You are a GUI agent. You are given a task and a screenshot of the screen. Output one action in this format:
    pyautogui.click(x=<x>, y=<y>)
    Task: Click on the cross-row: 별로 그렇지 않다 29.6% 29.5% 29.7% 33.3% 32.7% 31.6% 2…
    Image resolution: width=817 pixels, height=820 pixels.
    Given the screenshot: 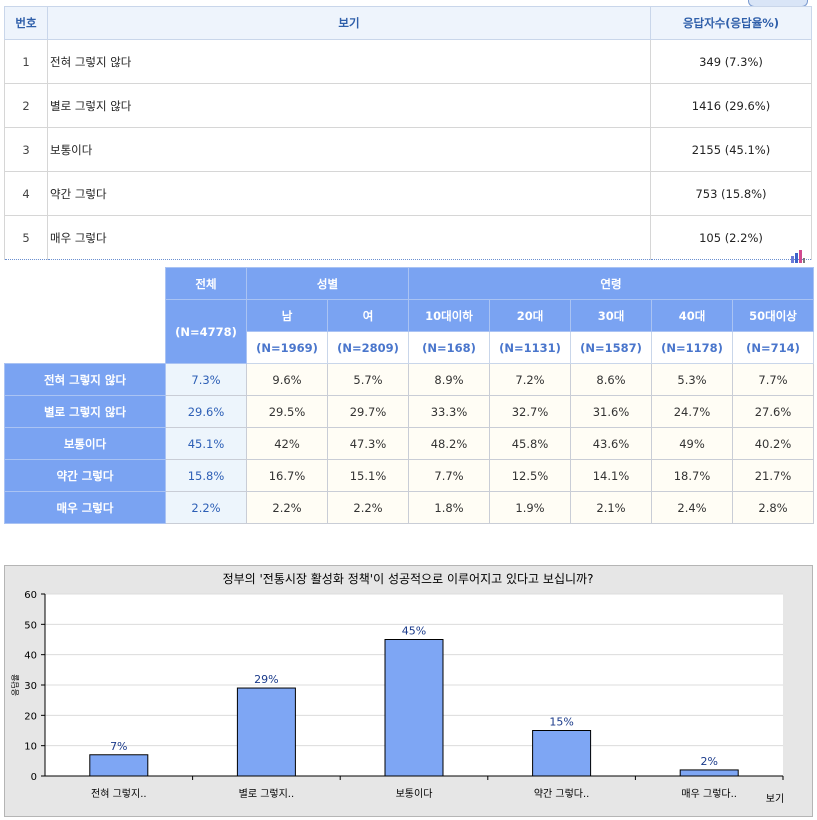 What is the action you would take?
    pyautogui.click(x=409, y=411)
    